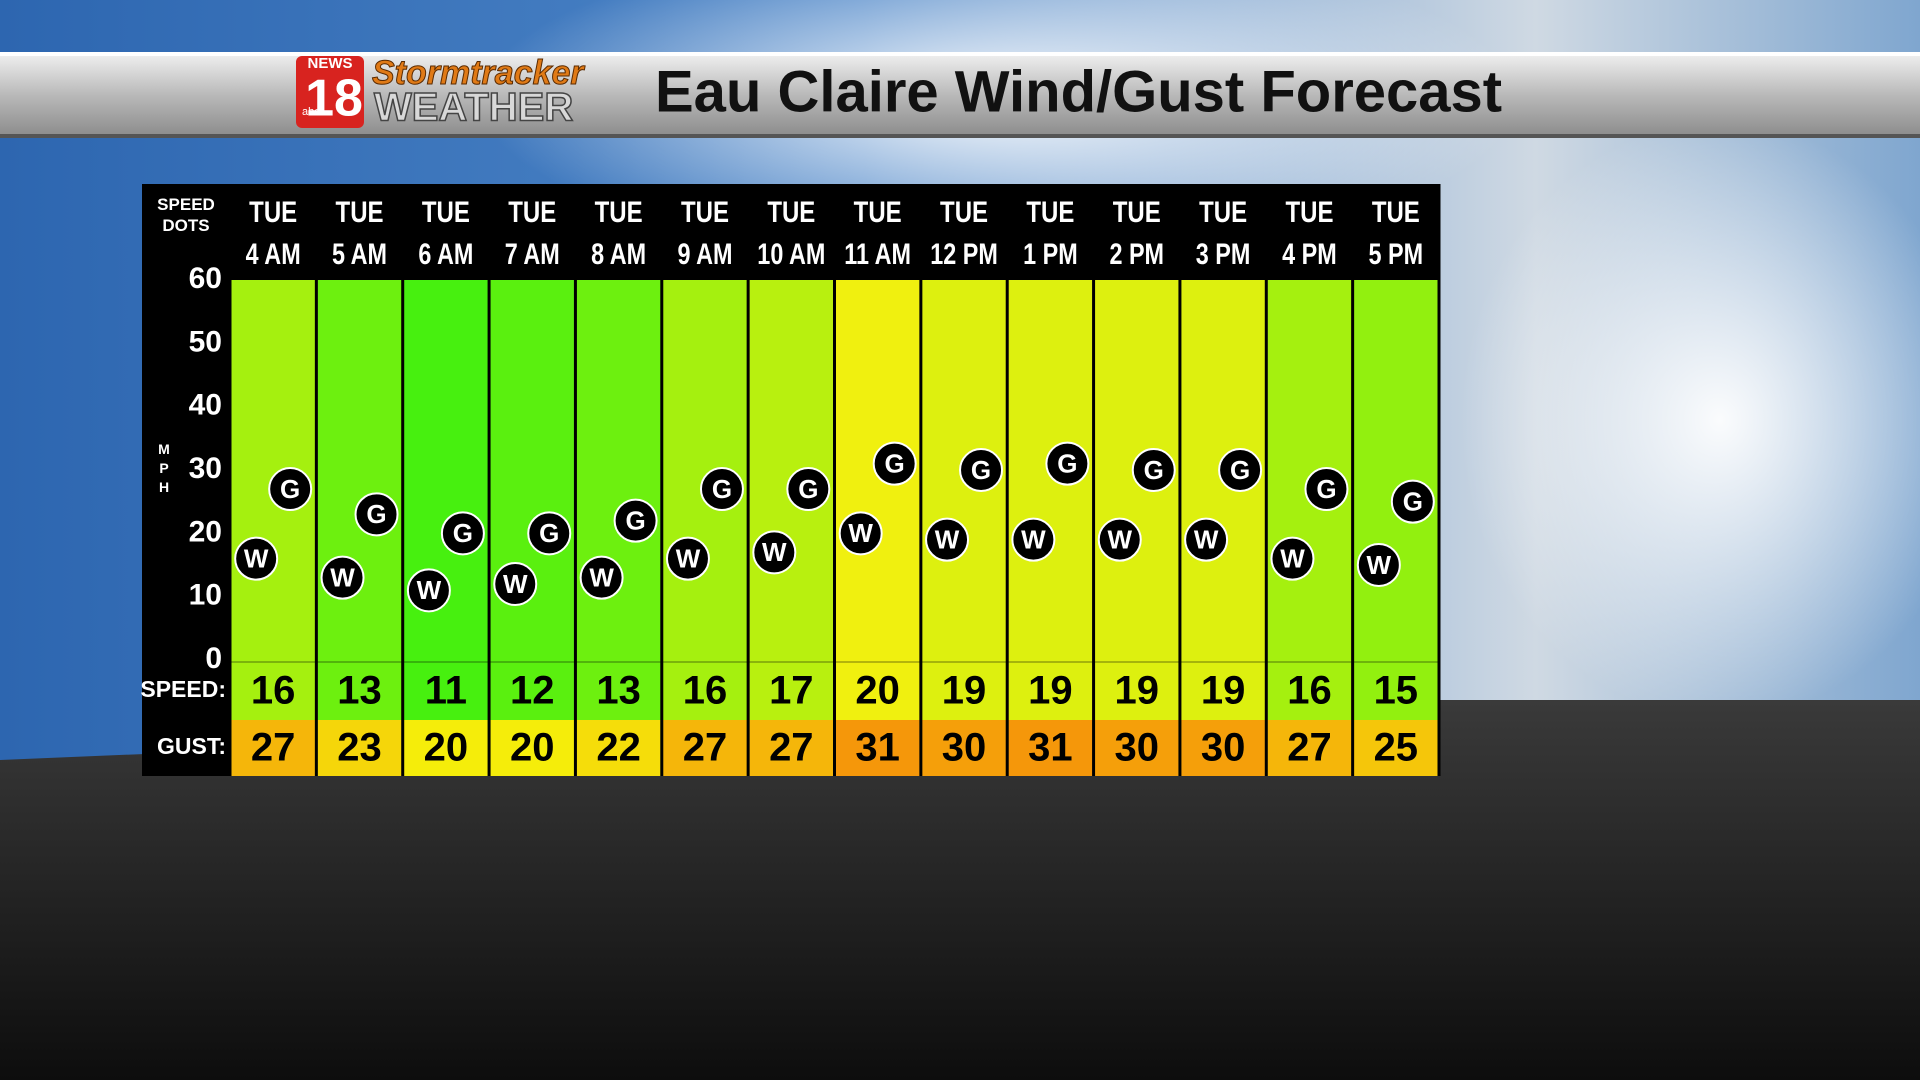 This screenshot has width=1920, height=1080. Describe the element at coordinates (1309, 253) in the screenshot. I see `time-label: 4 PM` at that location.